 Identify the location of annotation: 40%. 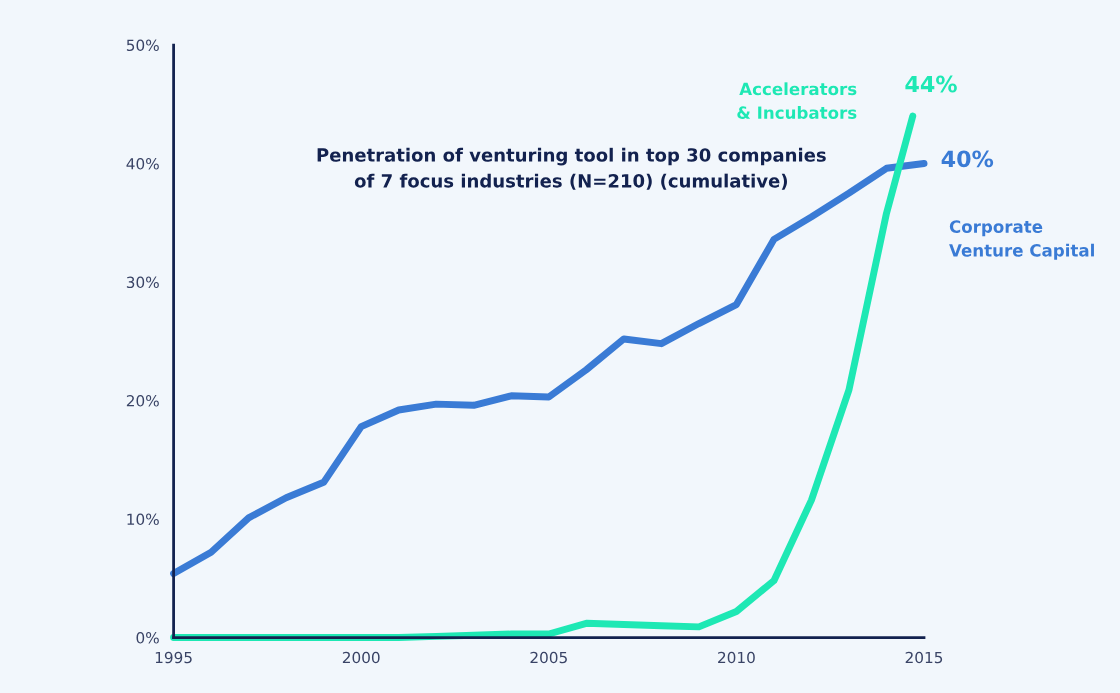
(967, 159).